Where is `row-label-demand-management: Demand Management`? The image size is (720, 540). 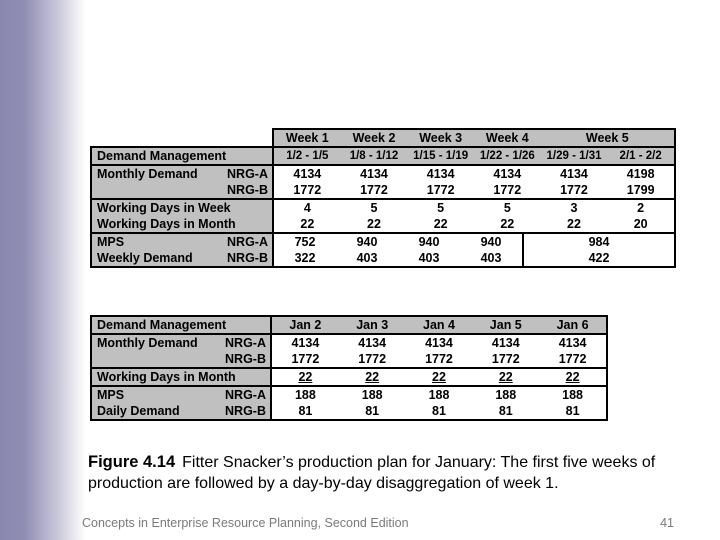
row-label-demand-management: Demand Management is located at coordinates (182, 325).